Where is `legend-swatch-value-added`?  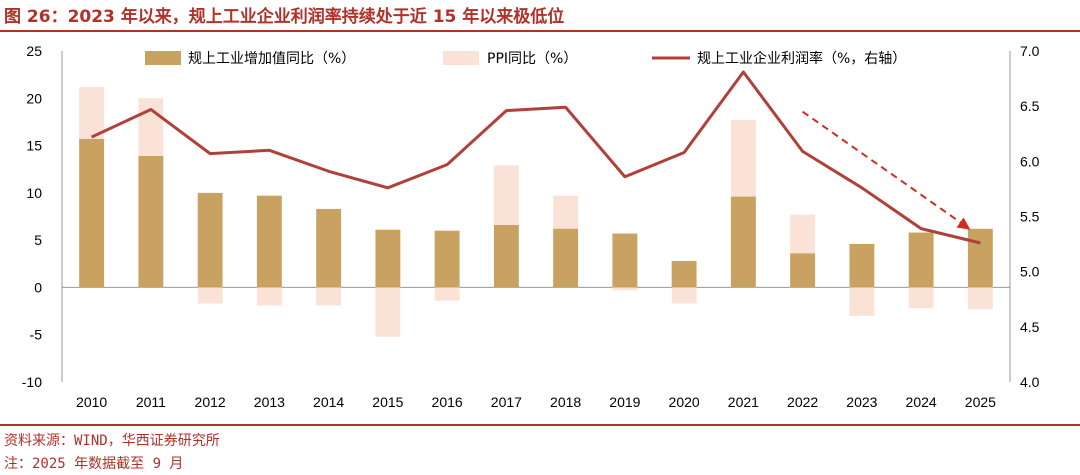 legend-swatch-value-added is located at coordinates (163, 58).